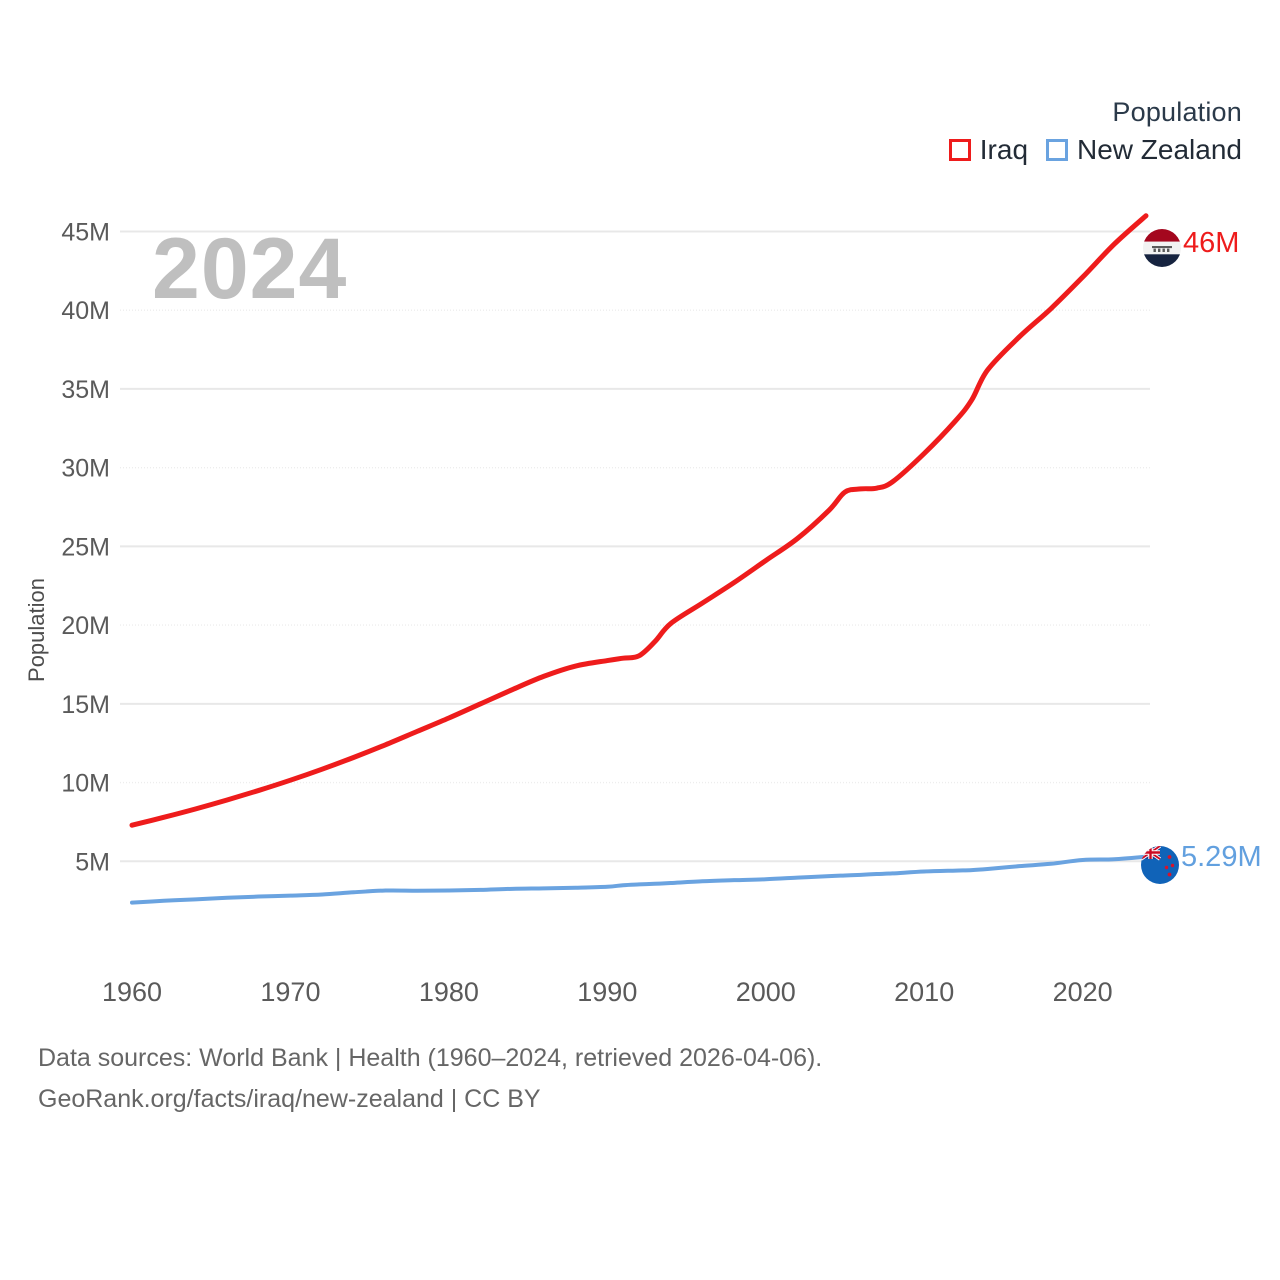  I want to click on y-axis-tick-label: 5M, so click(92, 862).